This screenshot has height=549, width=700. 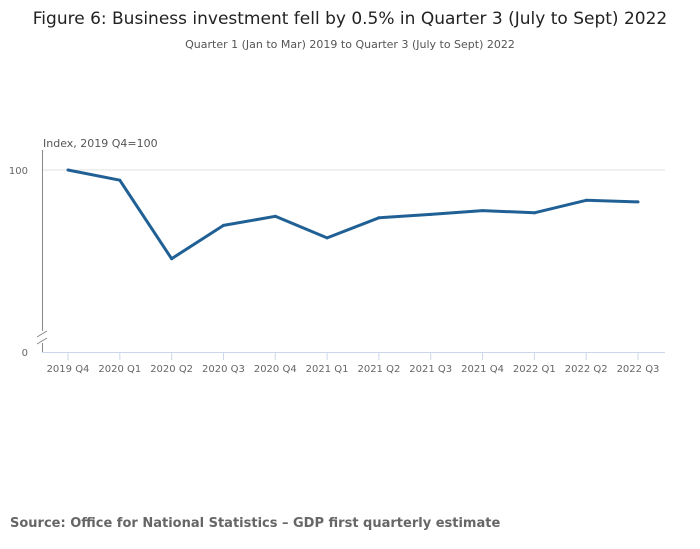 I want to click on x-tick-label: 2020 Q4, so click(x=275, y=369).